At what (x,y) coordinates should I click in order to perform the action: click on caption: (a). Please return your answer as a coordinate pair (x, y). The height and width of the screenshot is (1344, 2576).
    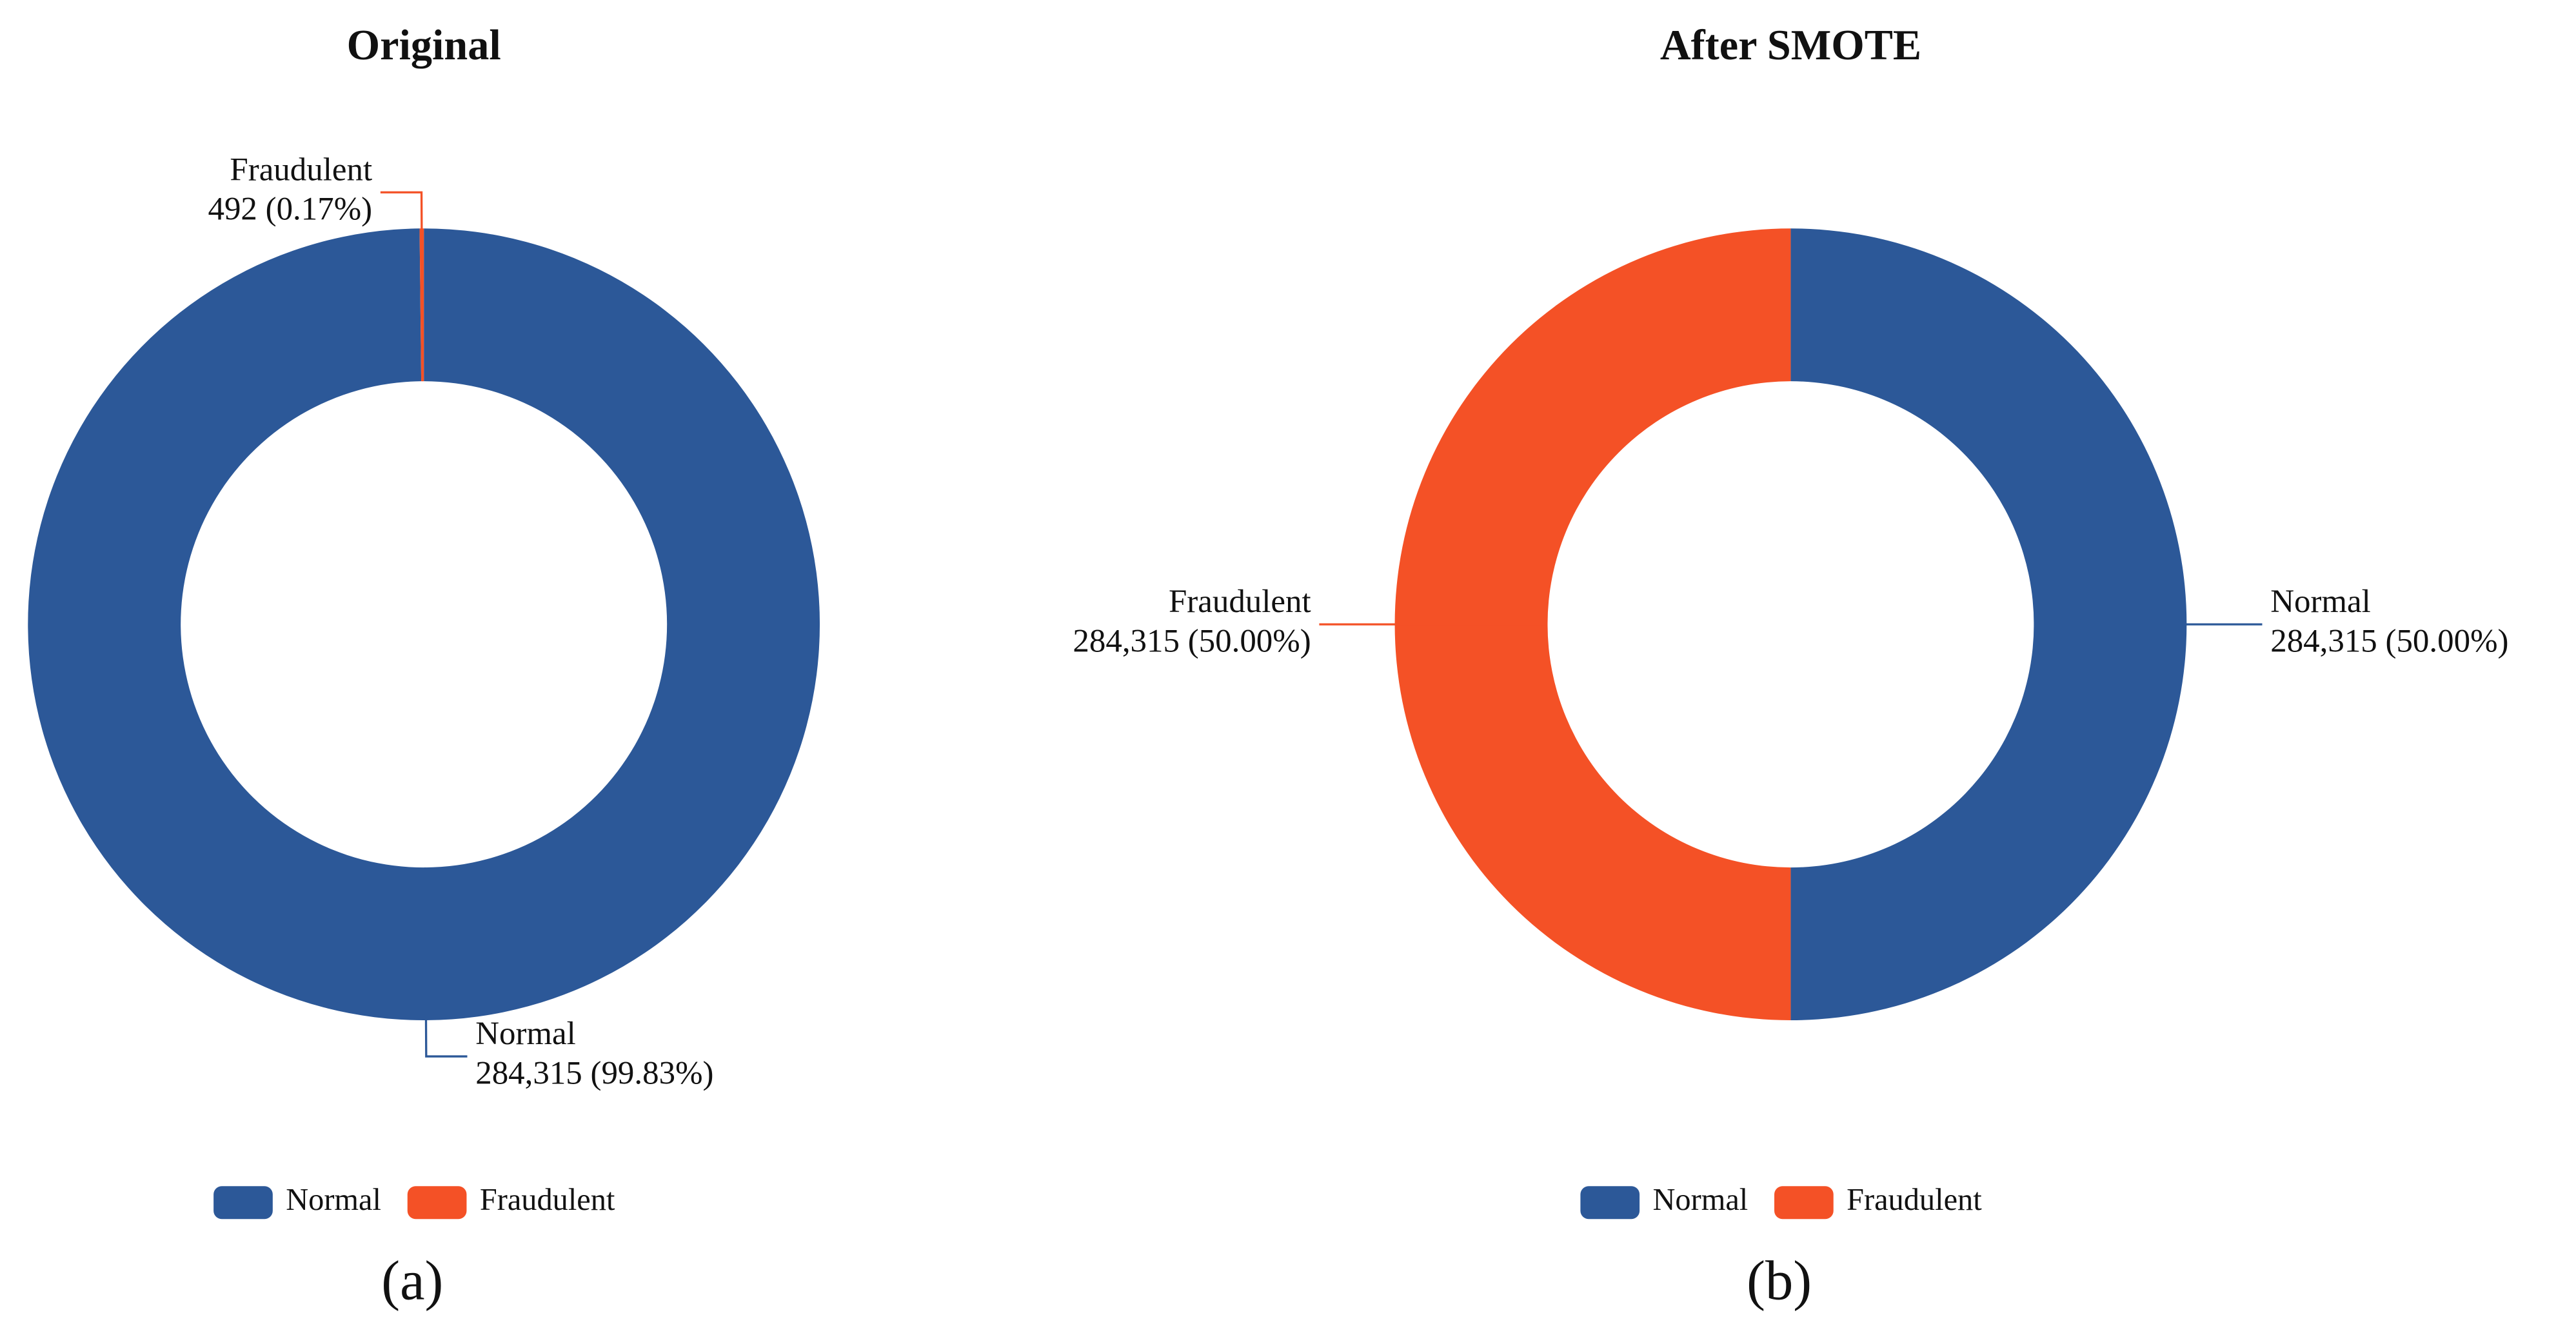
    Looking at the image, I should click on (412, 1281).